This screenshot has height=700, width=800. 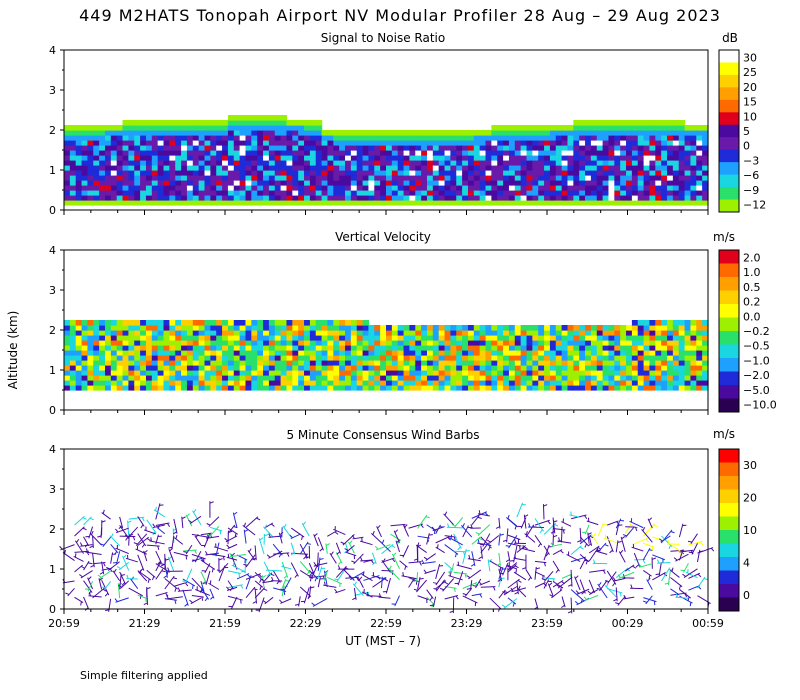 I want to click on x-tick-label: 23:59, so click(x=547, y=623).